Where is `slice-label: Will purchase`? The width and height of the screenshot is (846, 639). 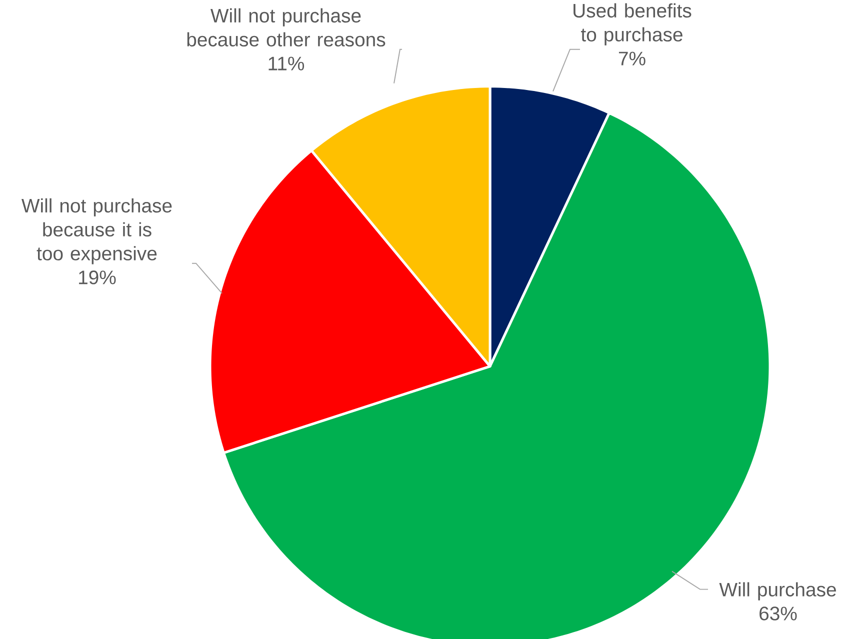
slice-label: Will purchase is located at coordinates (777, 591).